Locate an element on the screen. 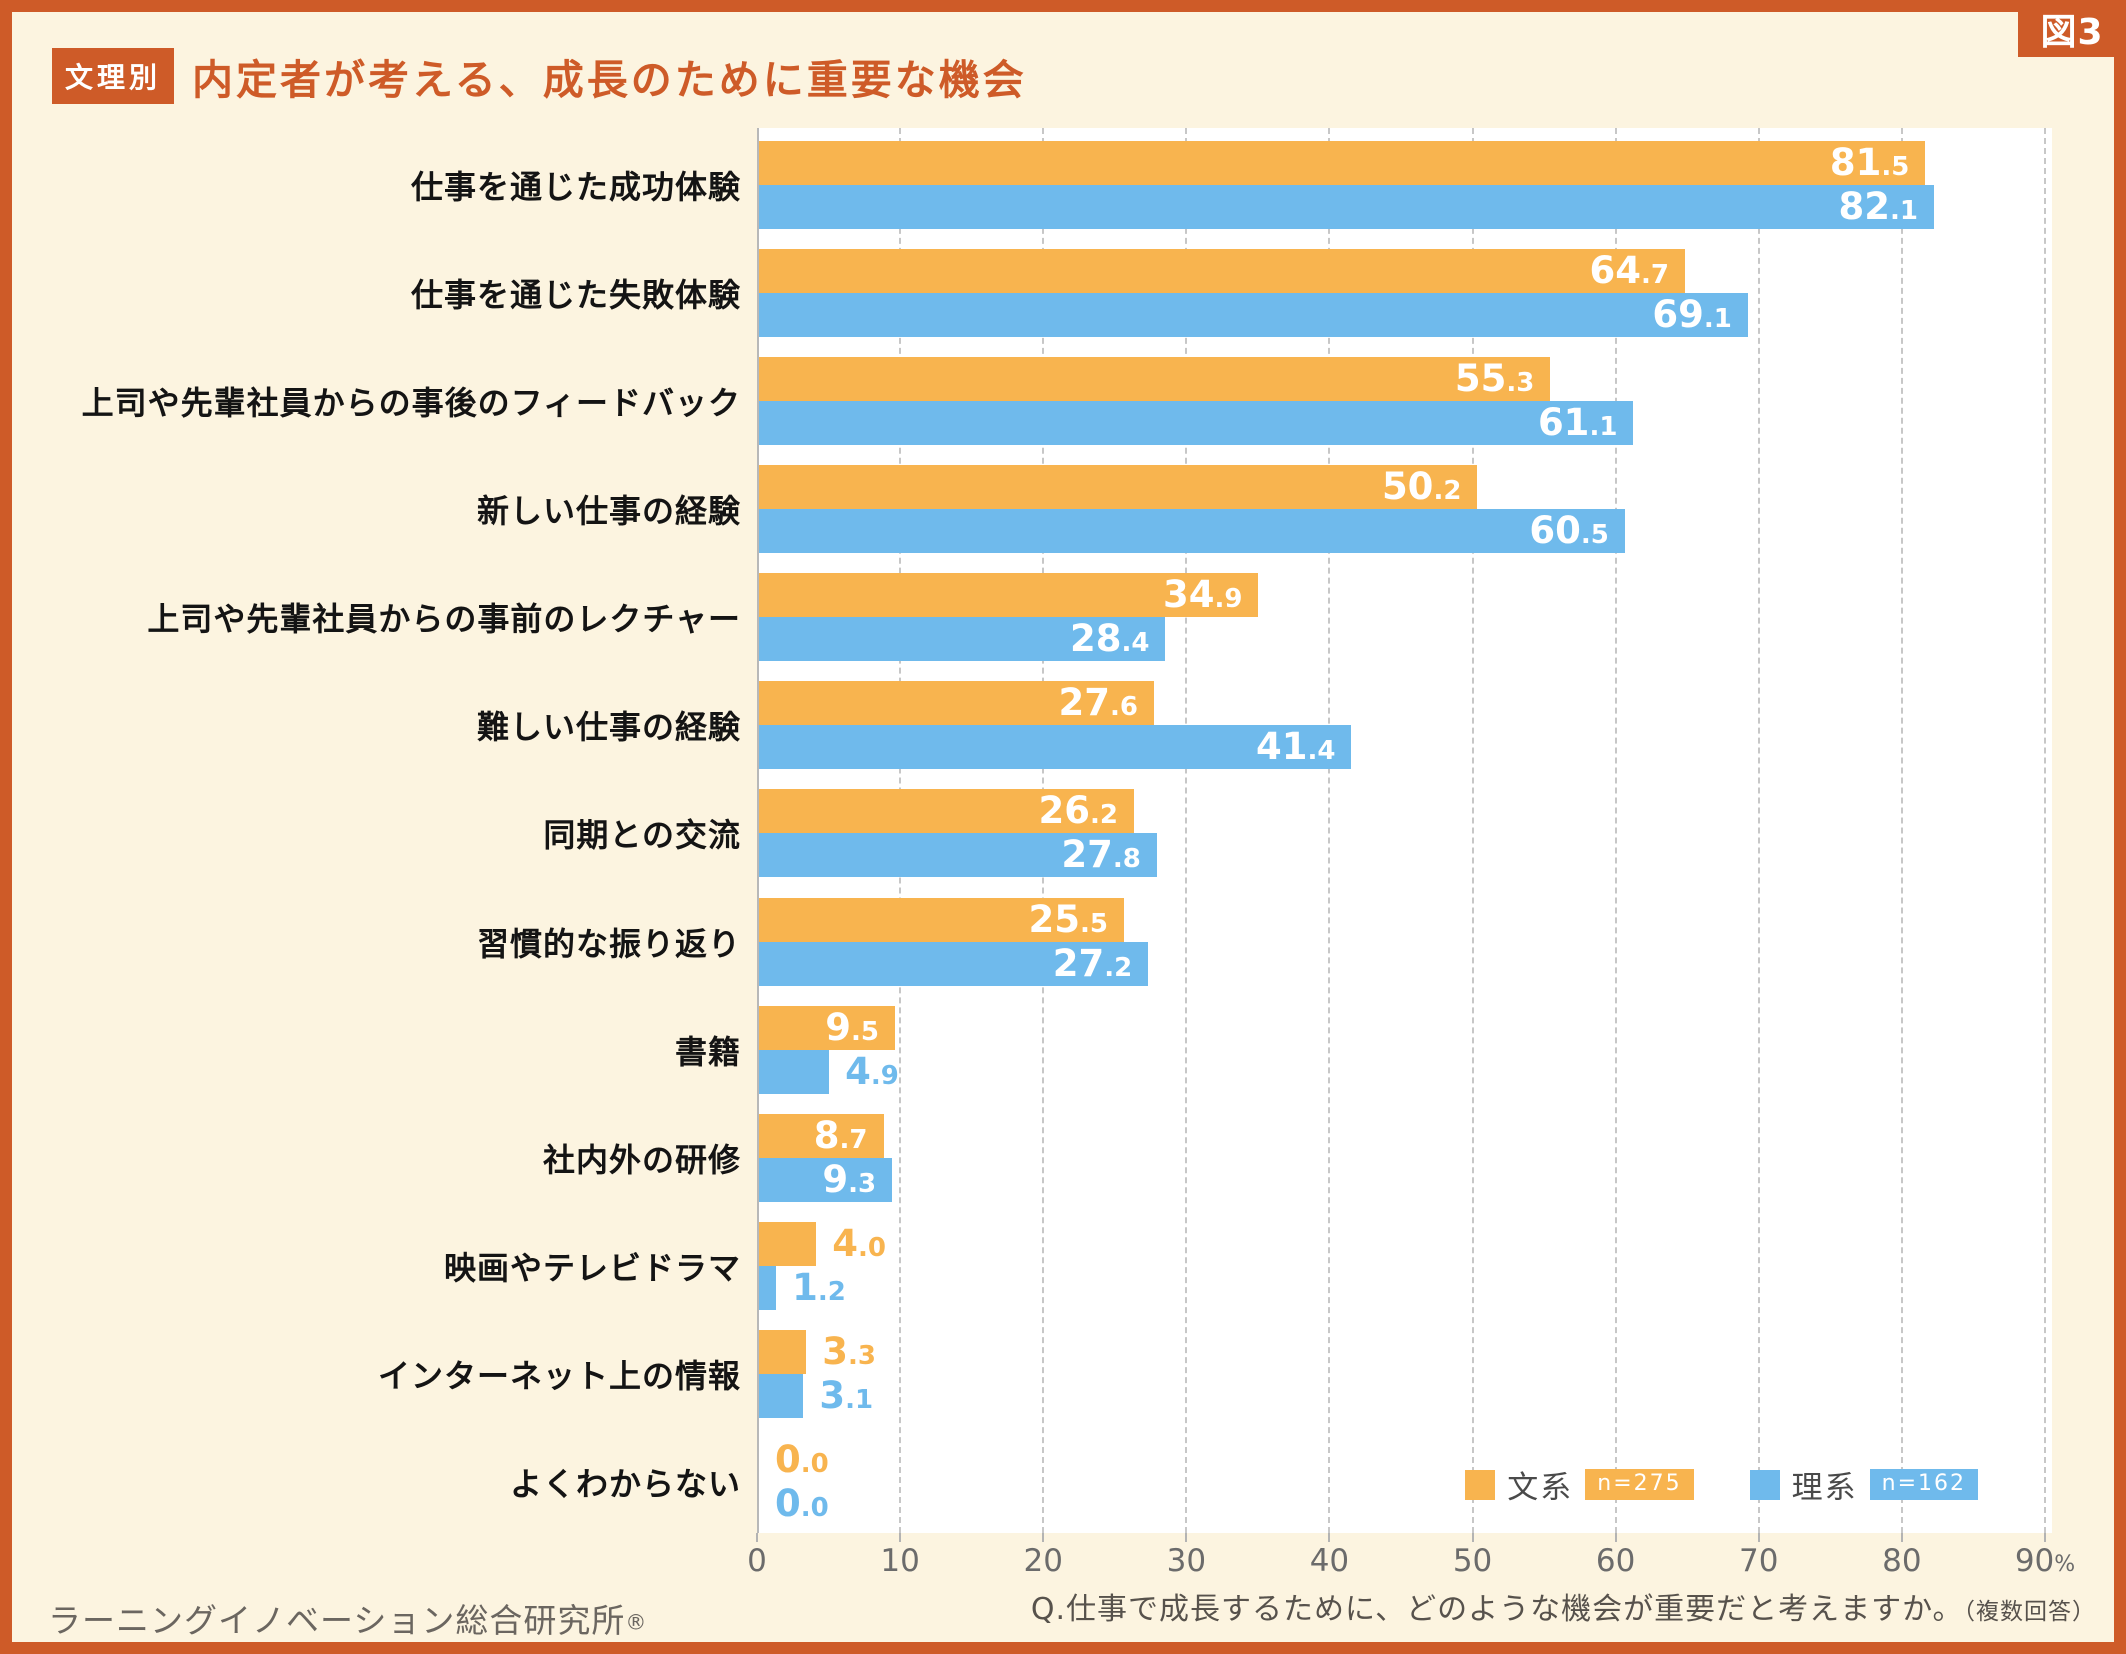 Image resolution: width=2126 pixels, height=1654 pixels. category-row: 習慣的な振り返り 25.5 27.2 is located at coordinates (1264, 939).